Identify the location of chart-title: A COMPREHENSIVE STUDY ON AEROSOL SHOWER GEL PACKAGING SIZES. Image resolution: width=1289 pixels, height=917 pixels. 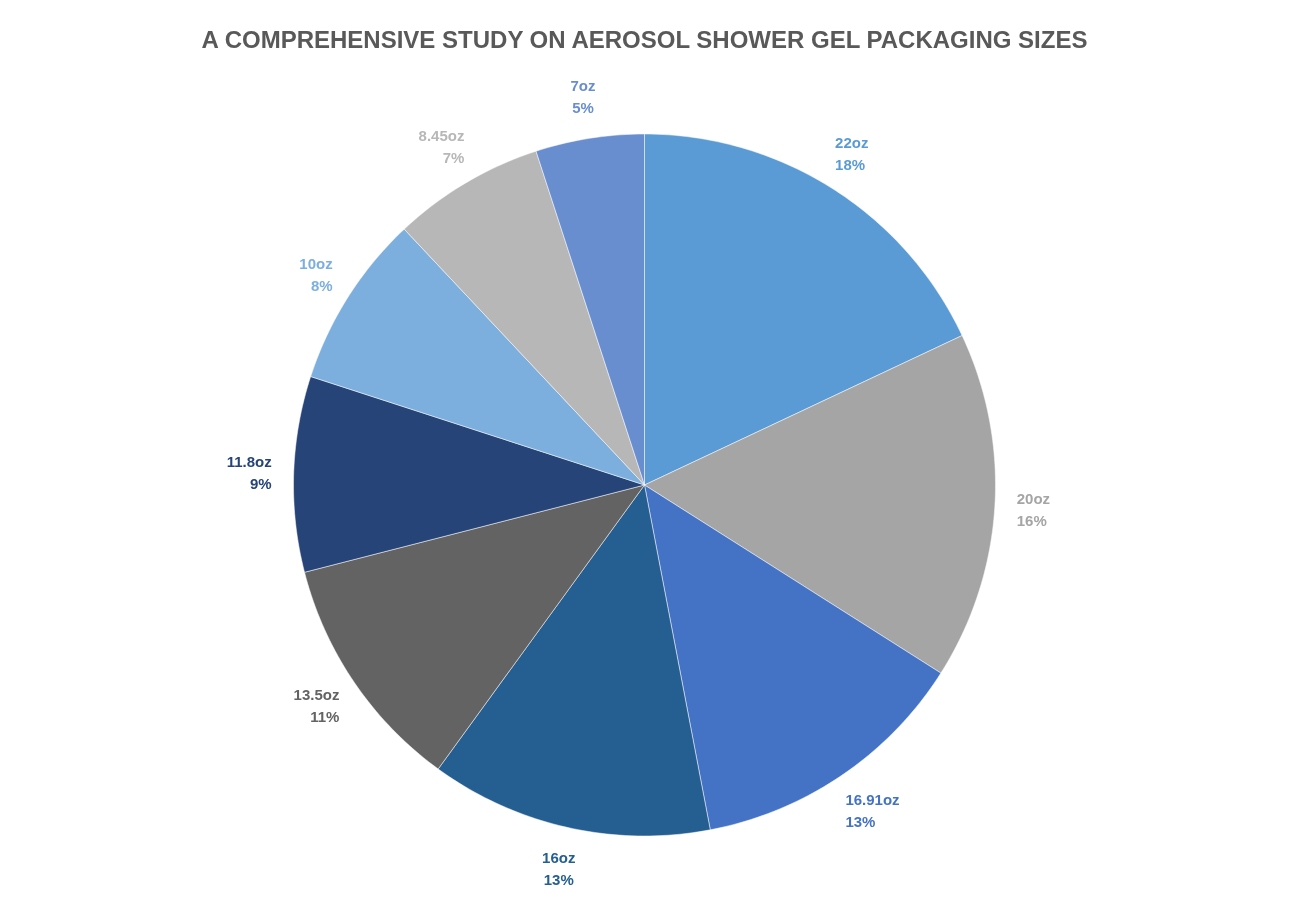
(644, 39).